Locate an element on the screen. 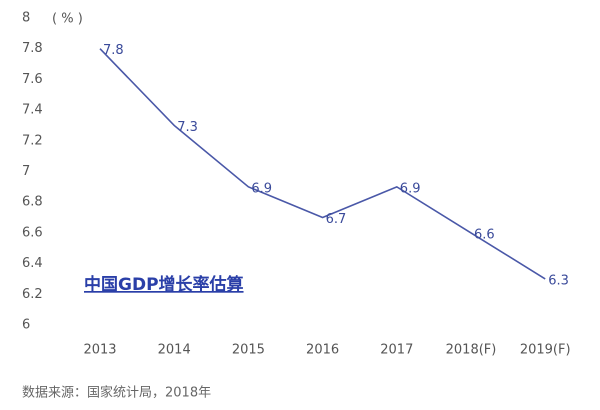 This screenshot has height=410, width=600. y-tick-label: 7.2 is located at coordinates (32, 140).